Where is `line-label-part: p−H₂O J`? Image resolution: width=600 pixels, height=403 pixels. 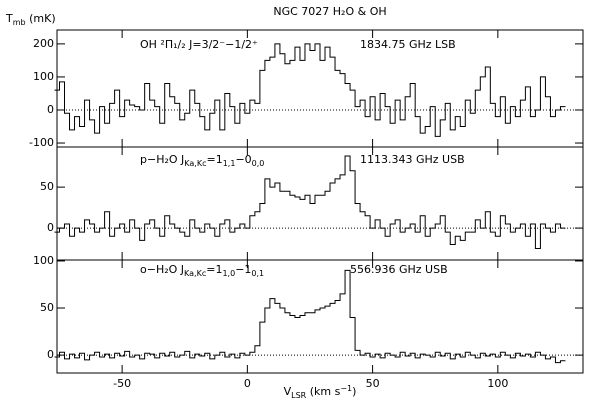 line-label-part: p−H₂O J is located at coordinates (162, 159).